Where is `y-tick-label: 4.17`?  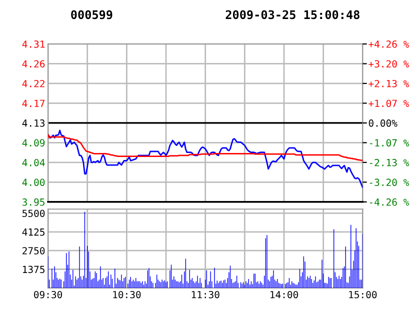 y-tick-label: 4.17 is located at coordinates (33, 103).